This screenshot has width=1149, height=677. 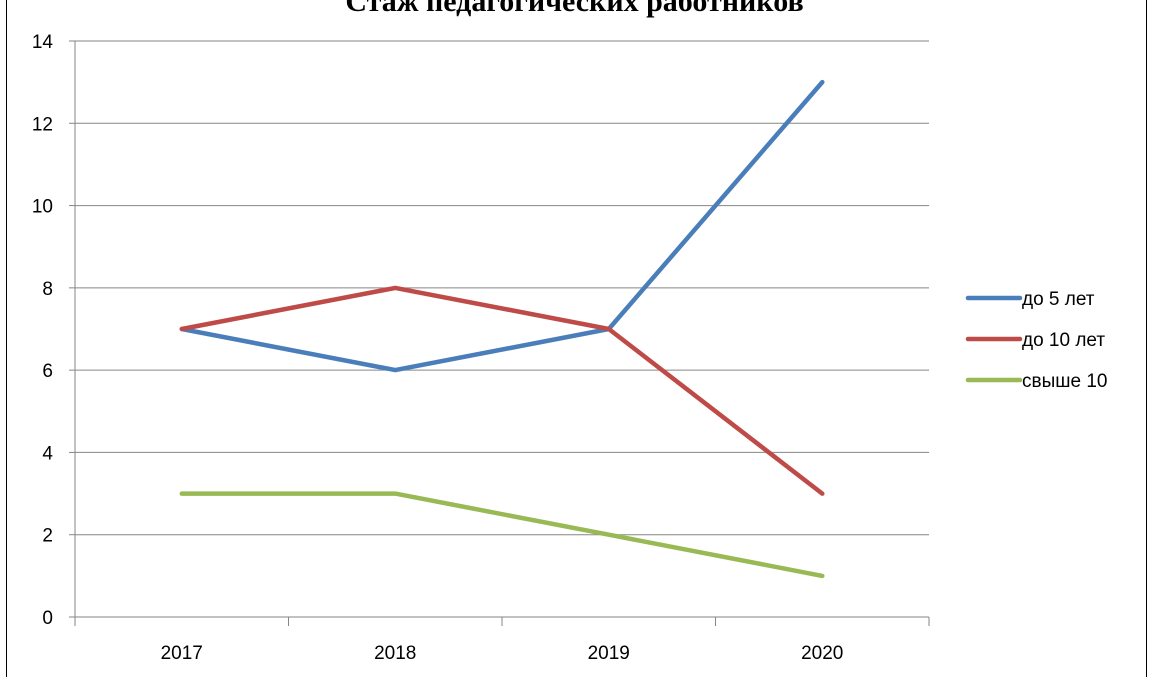 What do you see at coordinates (574, 9) in the screenshot?
I see `chart-title: Стаж педагогических работников` at bounding box center [574, 9].